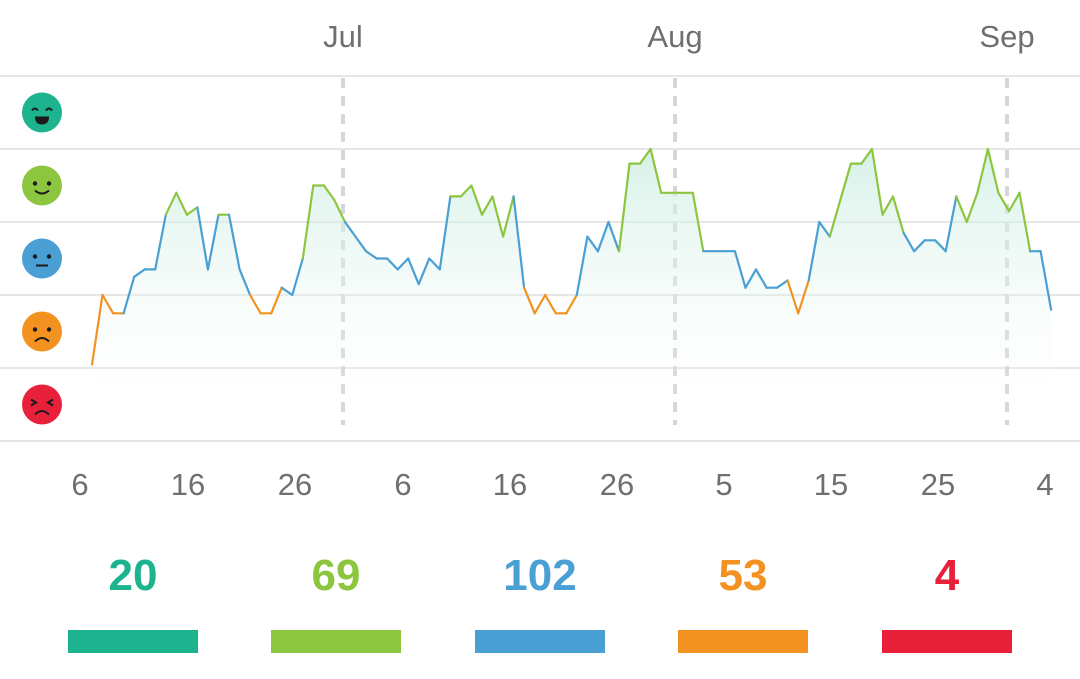  Describe the element at coordinates (540, 641) in the screenshot. I see `meh-bar` at that location.